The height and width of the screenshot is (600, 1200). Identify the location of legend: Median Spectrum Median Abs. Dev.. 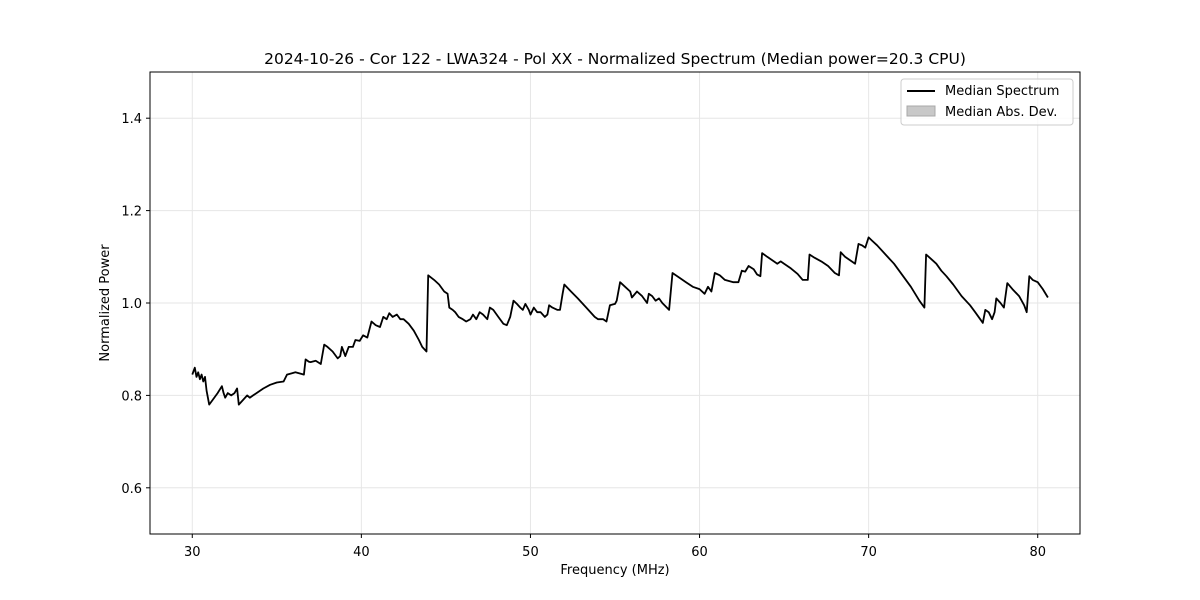
(987, 102).